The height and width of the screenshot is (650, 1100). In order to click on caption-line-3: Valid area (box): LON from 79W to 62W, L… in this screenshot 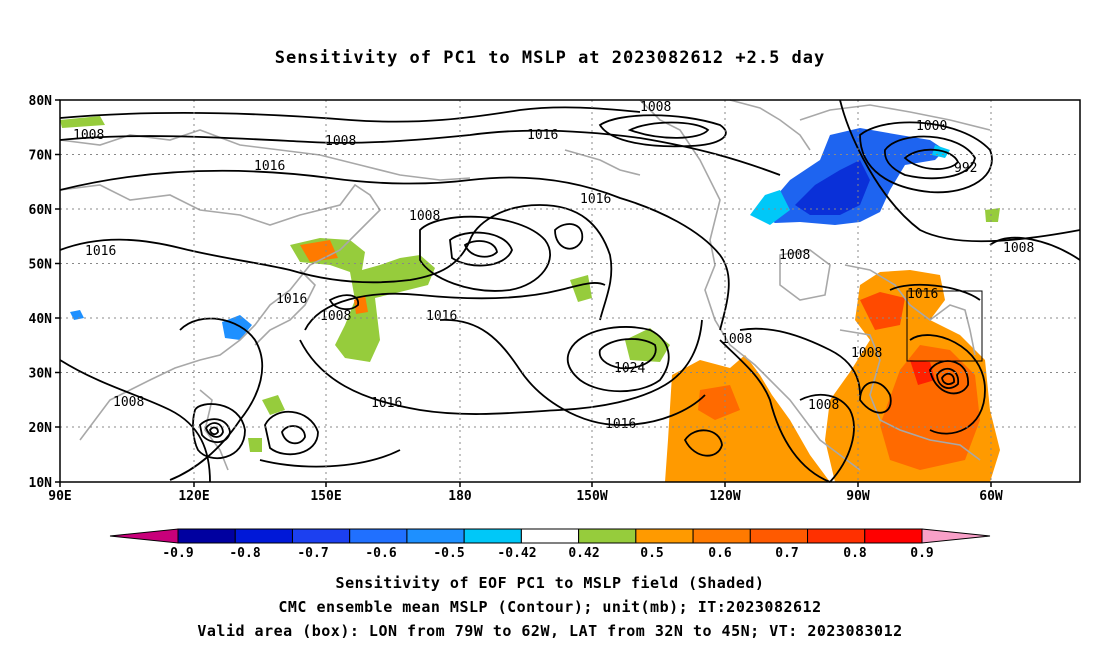, I will do `click(550, 631)`.